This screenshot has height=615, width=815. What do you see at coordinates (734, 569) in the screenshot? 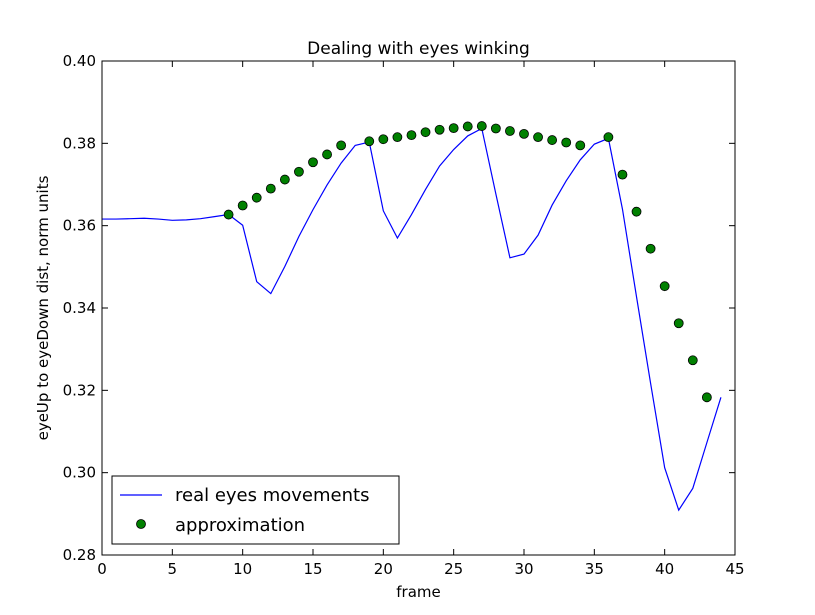
I see `x-tick-label: 45` at bounding box center [734, 569].